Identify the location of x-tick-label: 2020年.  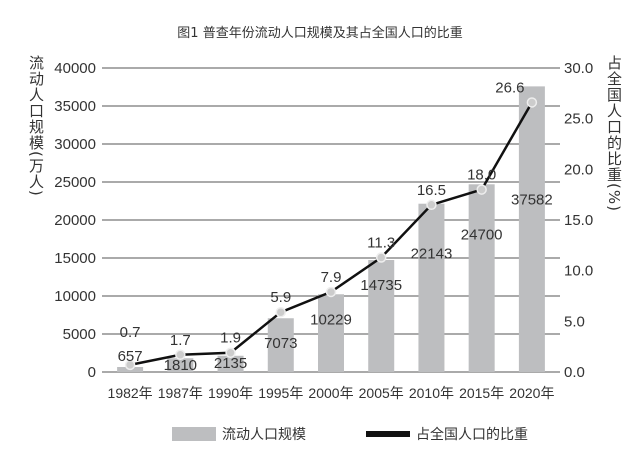
(531, 393).